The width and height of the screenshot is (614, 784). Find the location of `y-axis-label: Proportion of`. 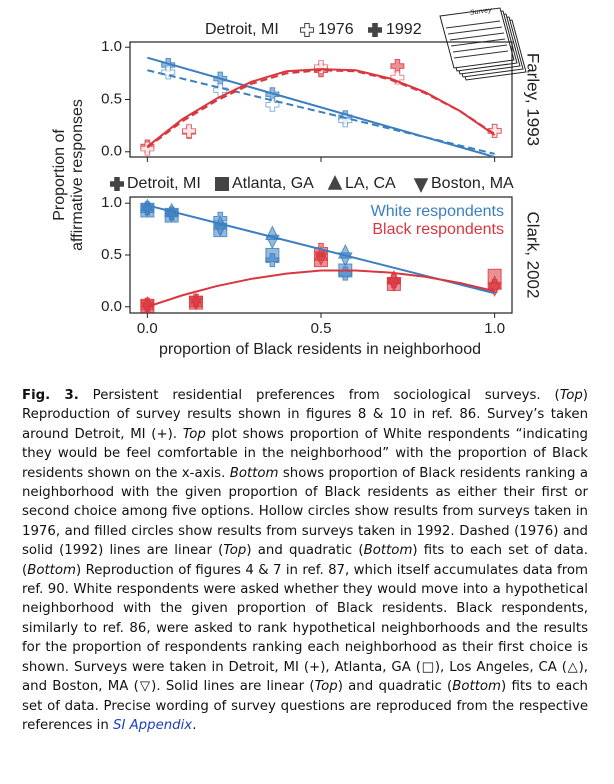

y-axis-label: Proportion of is located at coordinates (59, 175).